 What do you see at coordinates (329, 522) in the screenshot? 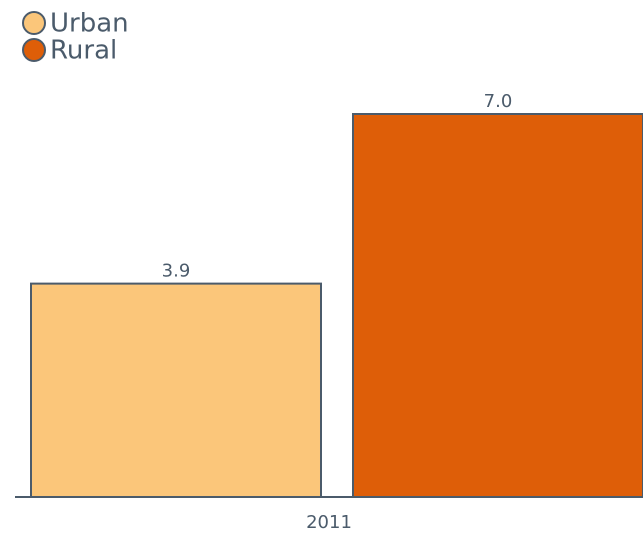
I see `x-tick-label: 2011` at bounding box center [329, 522].